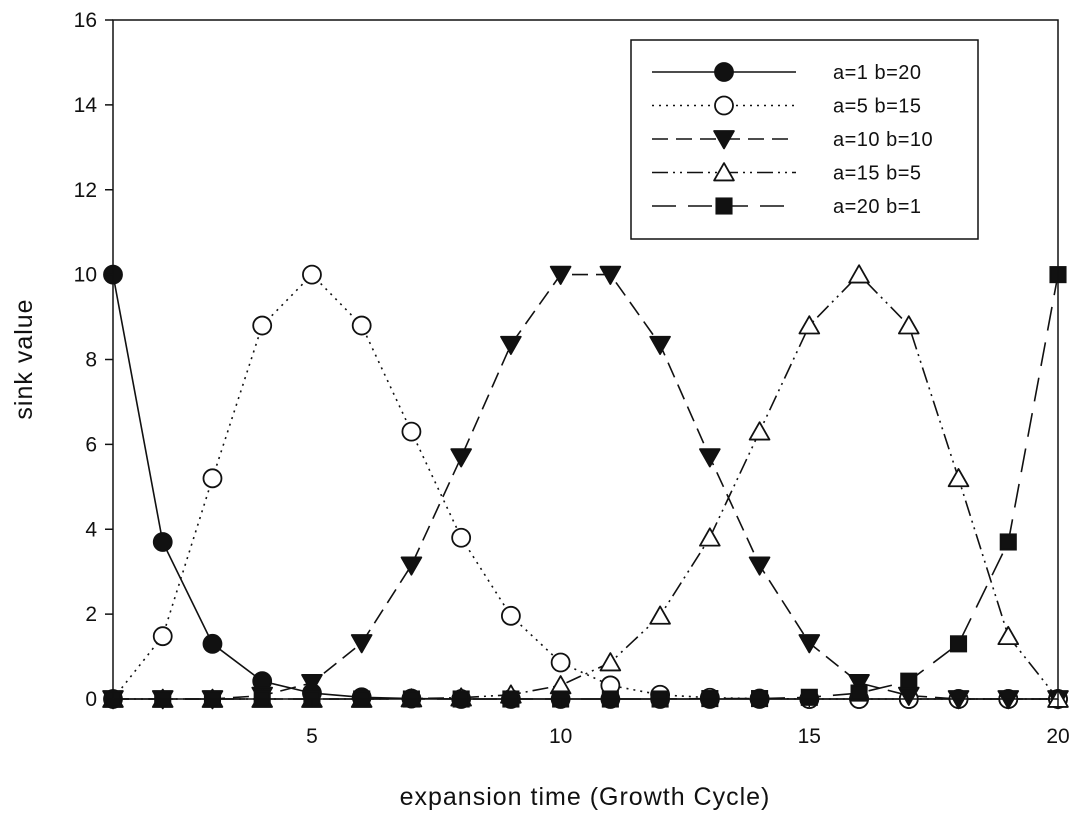 Image resolution: width=1077 pixels, height=816 pixels. Describe the element at coordinates (91, 699) in the screenshot. I see `y-tick-label: 0` at that location.